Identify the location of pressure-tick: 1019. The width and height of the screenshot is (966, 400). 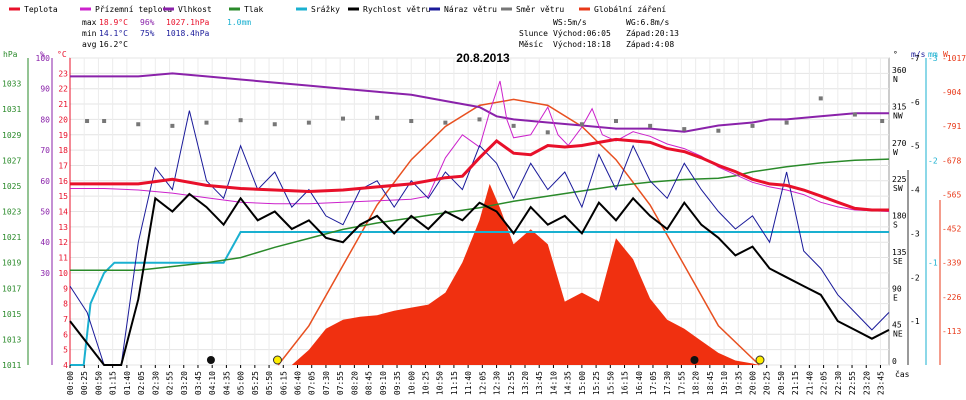
(11, 263).